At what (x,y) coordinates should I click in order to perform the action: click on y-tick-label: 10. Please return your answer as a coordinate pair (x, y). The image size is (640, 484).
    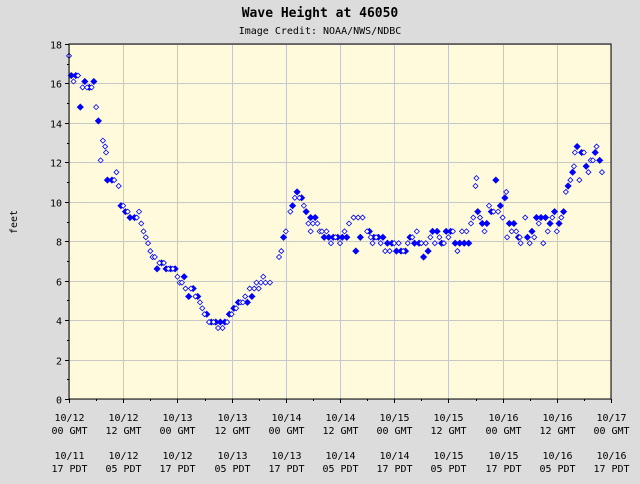
    Looking at the image, I should click on (56, 204).